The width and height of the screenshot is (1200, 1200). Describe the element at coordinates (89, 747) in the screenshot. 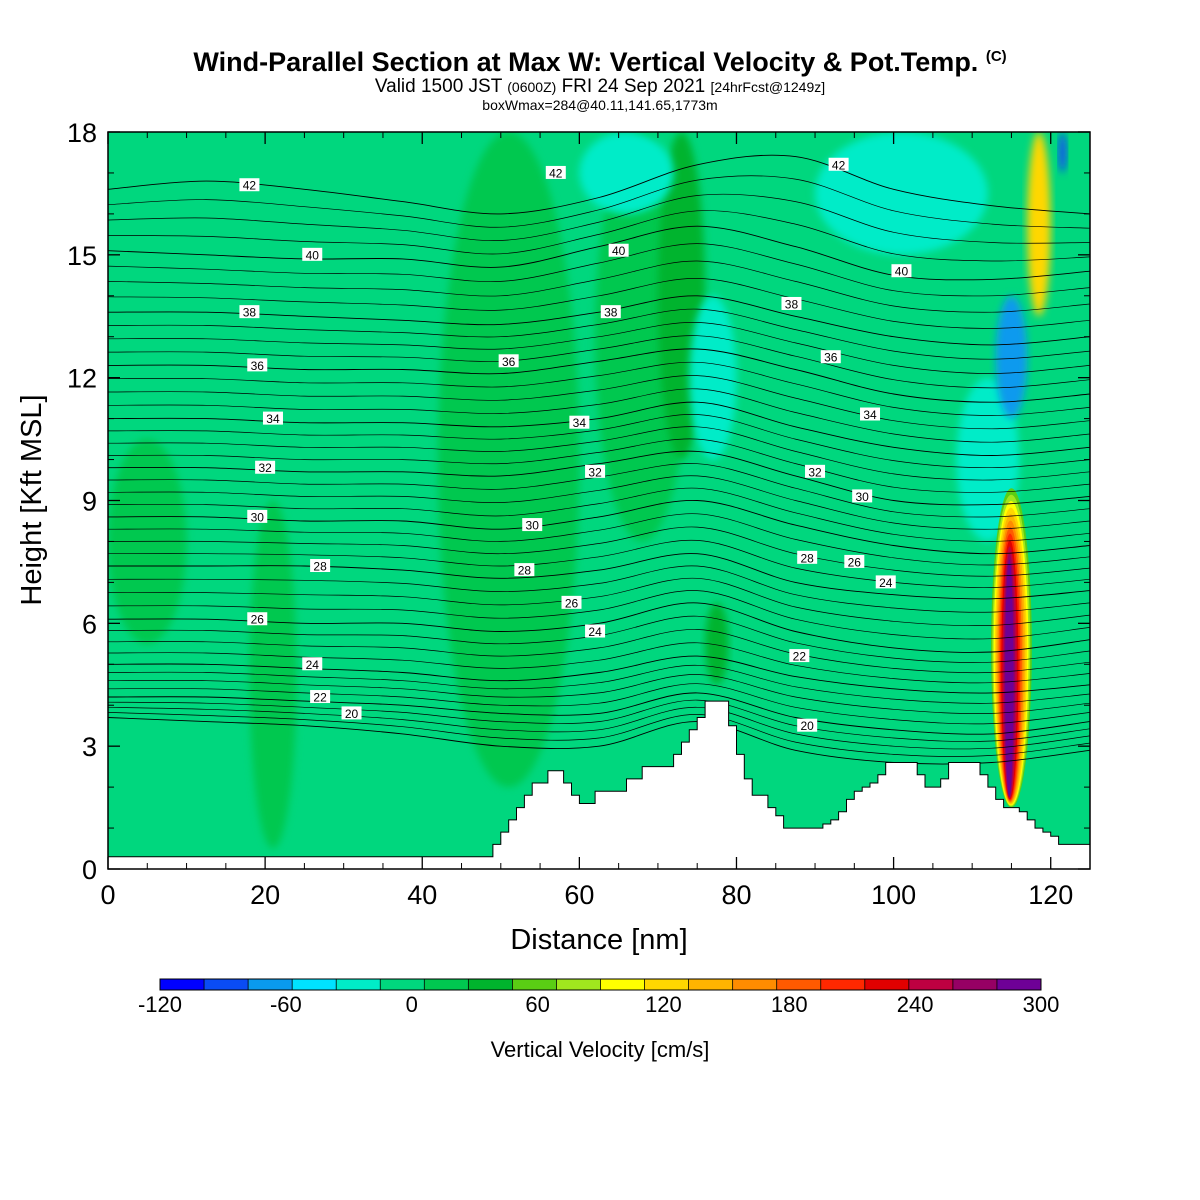

I see `y-tick-label: 3` at that location.